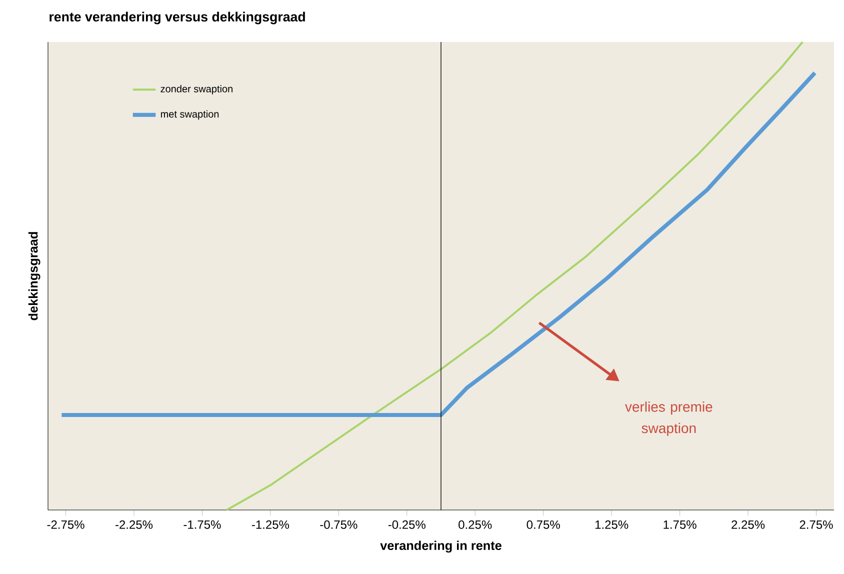  What do you see at coordinates (196, 89) in the screenshot?
I see `legend-label: zonder swaption` at bounding box center [196, 89].